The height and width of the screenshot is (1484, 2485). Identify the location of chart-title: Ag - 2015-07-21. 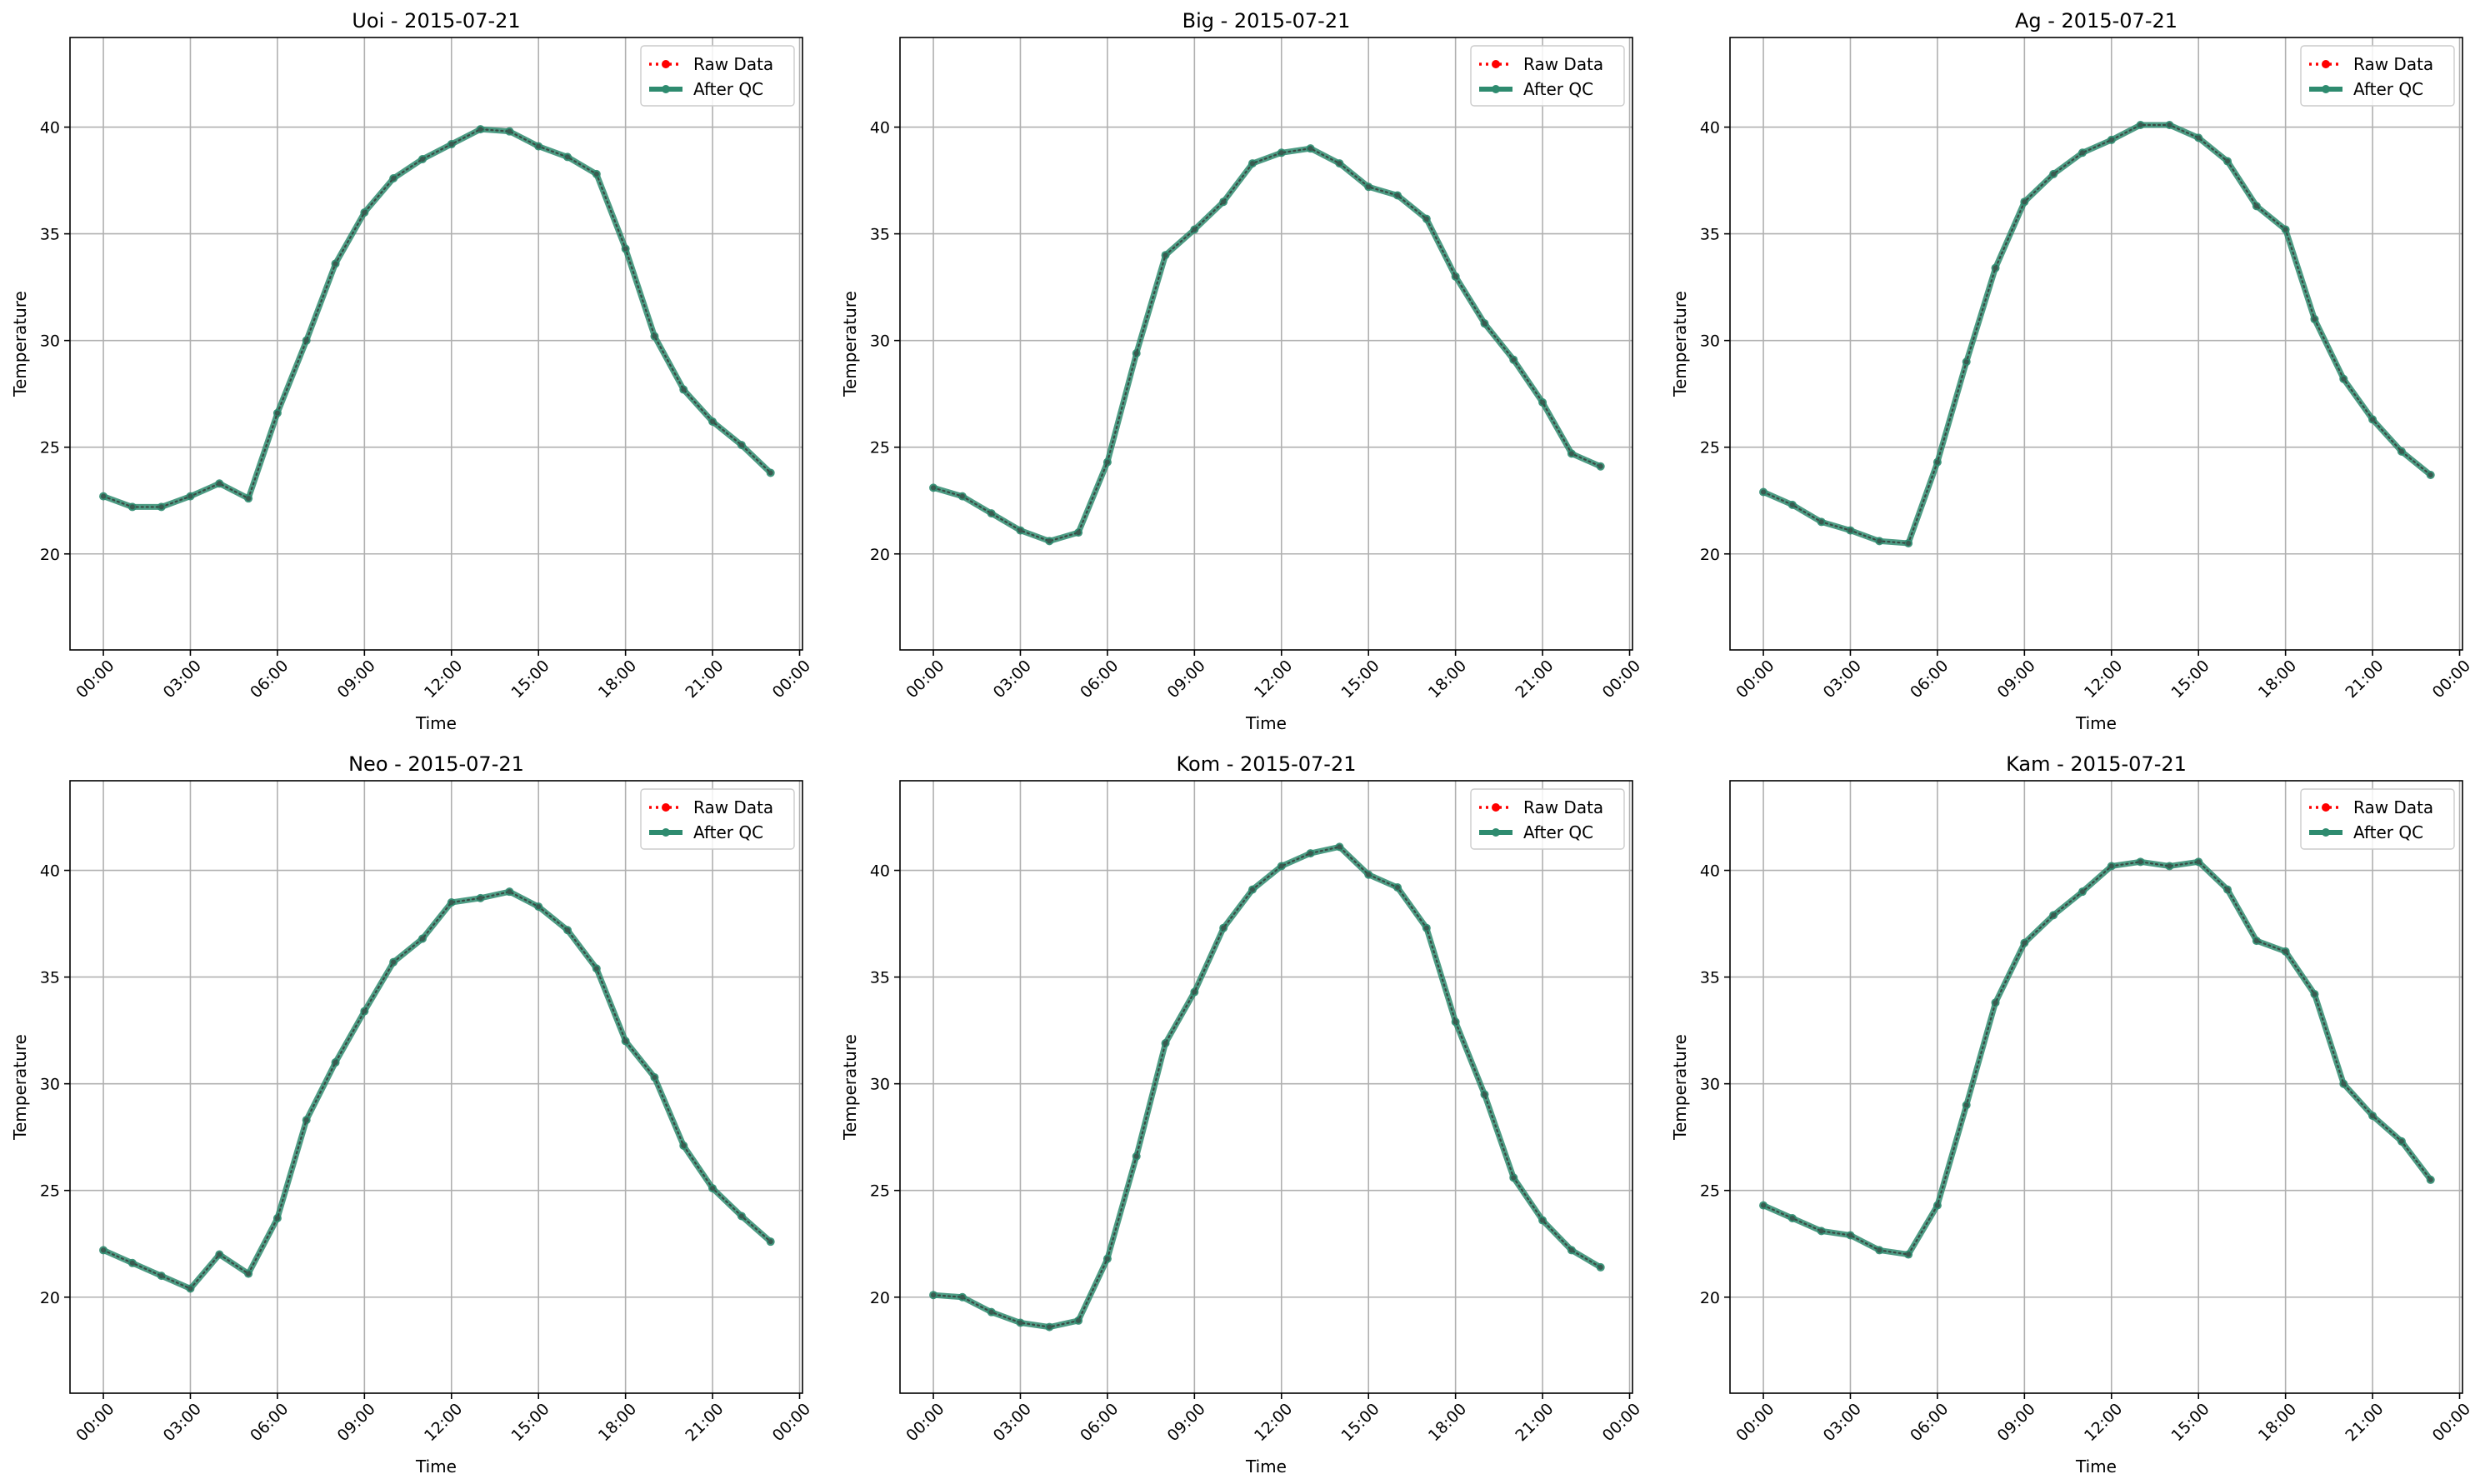
(2096, 20).